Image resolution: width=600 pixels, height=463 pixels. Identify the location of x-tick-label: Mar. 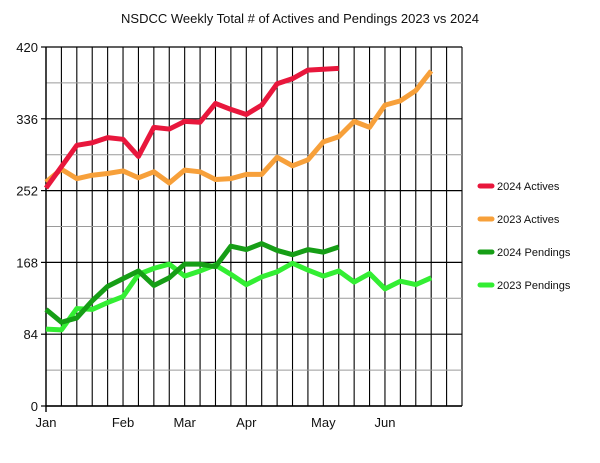
(184, 422).